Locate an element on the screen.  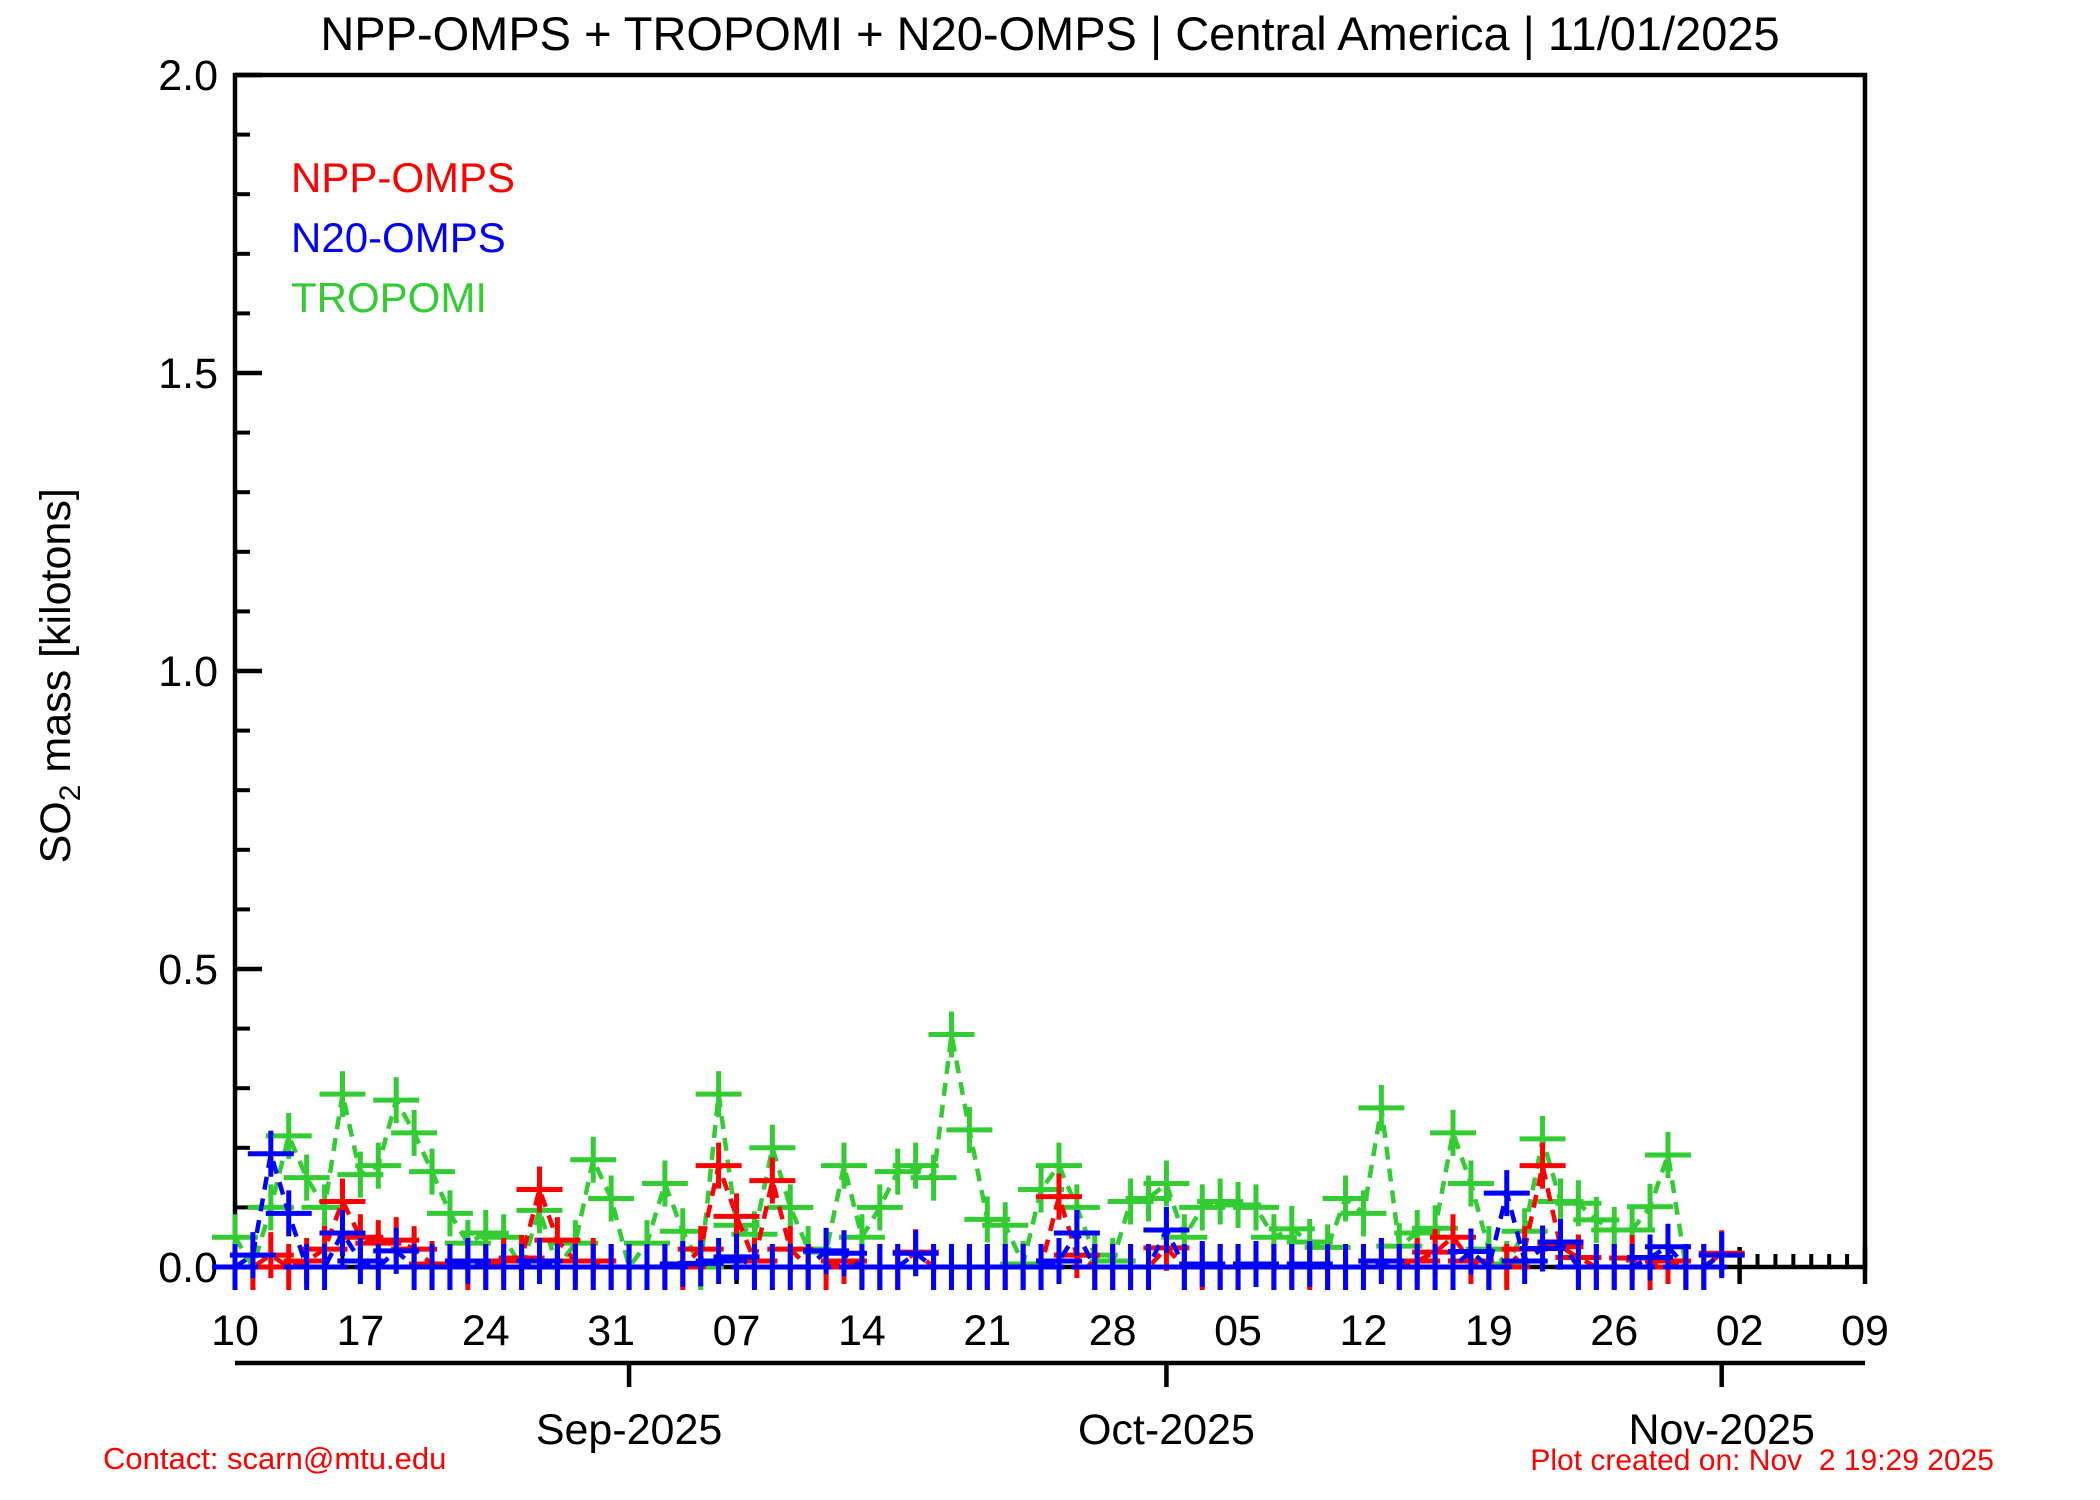
month-tick-label: Oct-2025 is located at coordinates (1166, 1430).